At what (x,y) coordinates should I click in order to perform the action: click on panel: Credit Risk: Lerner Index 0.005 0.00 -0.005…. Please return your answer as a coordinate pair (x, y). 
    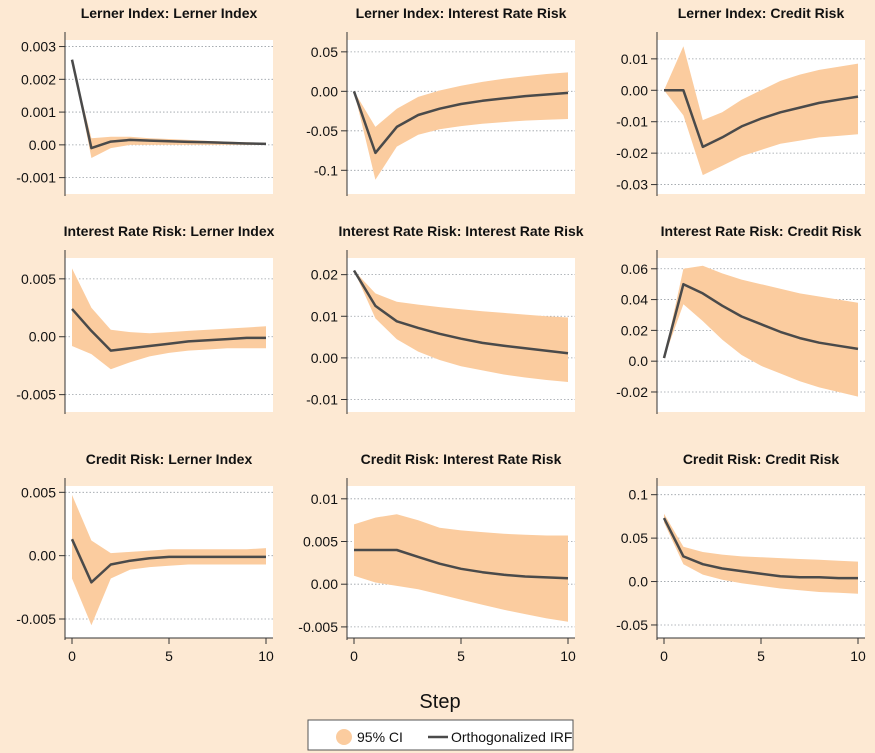
    Looking at the image, I should click on (145, 557).